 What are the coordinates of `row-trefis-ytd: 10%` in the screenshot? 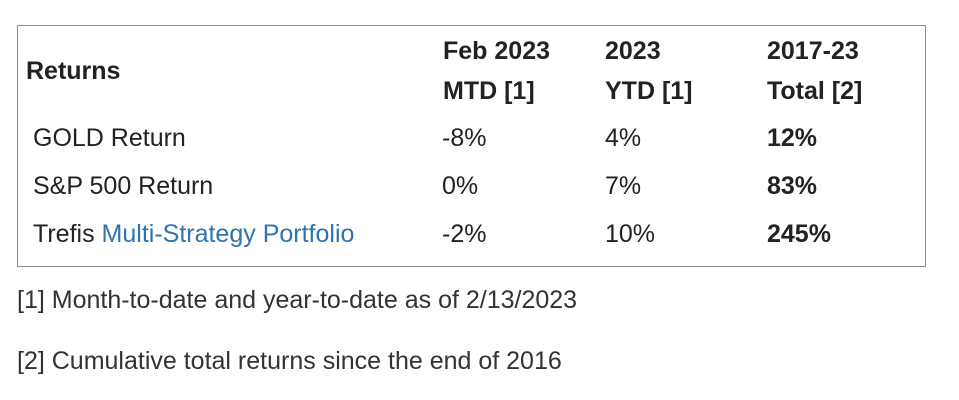 It's located at (630, 234).